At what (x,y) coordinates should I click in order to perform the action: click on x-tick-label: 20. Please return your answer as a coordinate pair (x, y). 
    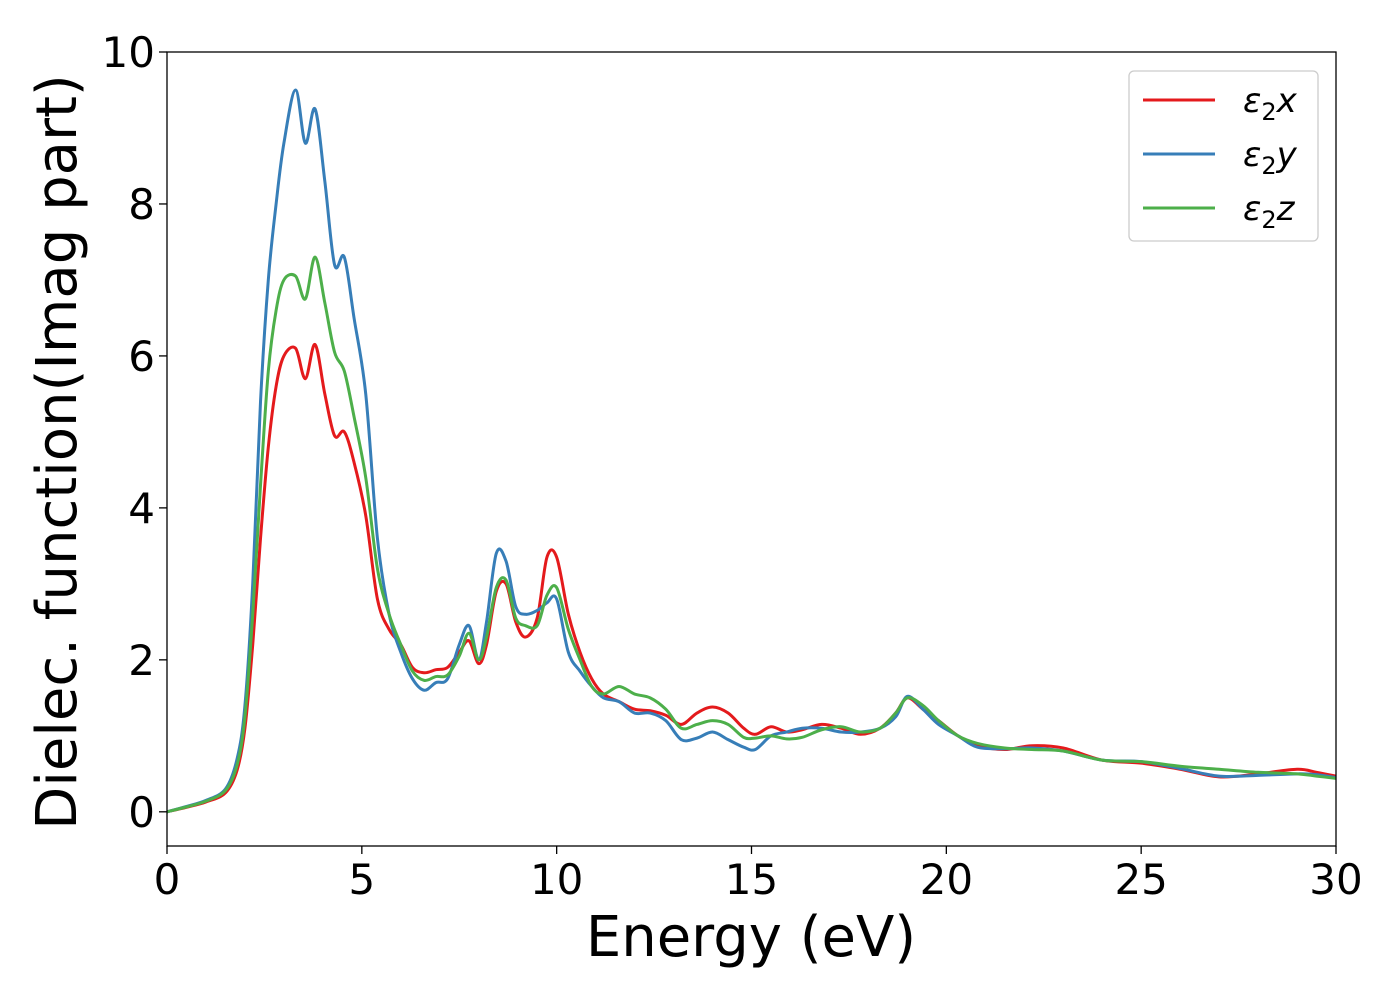
    Looking at the image, I should click on (946, 879).